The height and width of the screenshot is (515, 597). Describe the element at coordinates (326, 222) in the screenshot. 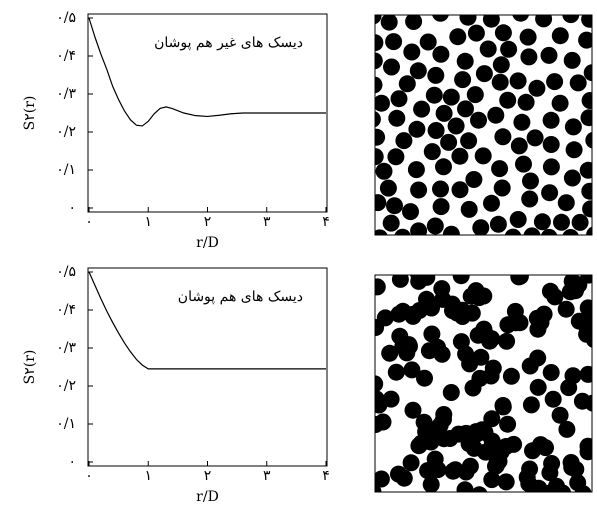

I see `x-tick-label: ۴` at that location.